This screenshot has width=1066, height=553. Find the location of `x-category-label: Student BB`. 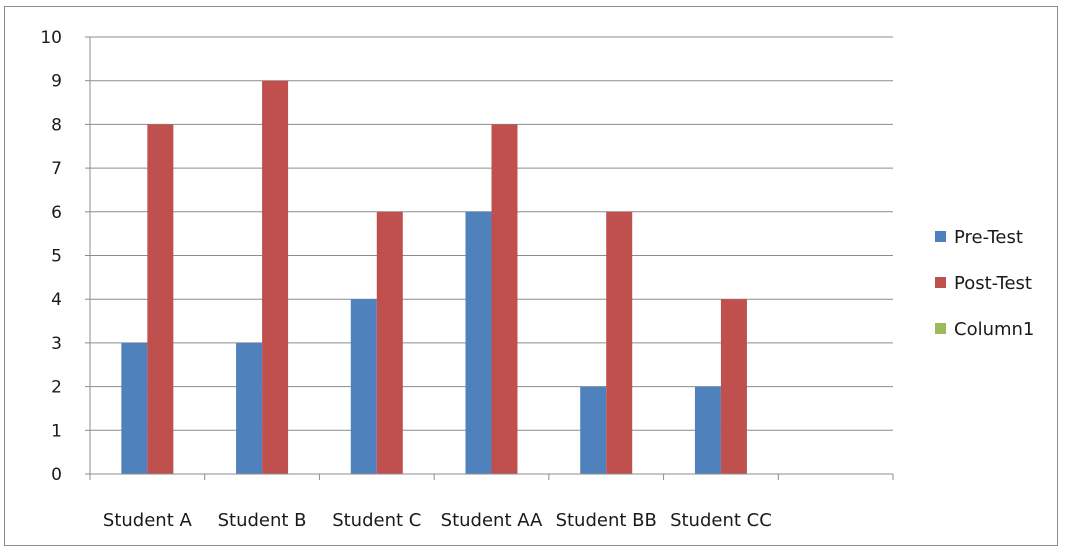

x-category-label: Student BB is located at coordinates (606, 520).